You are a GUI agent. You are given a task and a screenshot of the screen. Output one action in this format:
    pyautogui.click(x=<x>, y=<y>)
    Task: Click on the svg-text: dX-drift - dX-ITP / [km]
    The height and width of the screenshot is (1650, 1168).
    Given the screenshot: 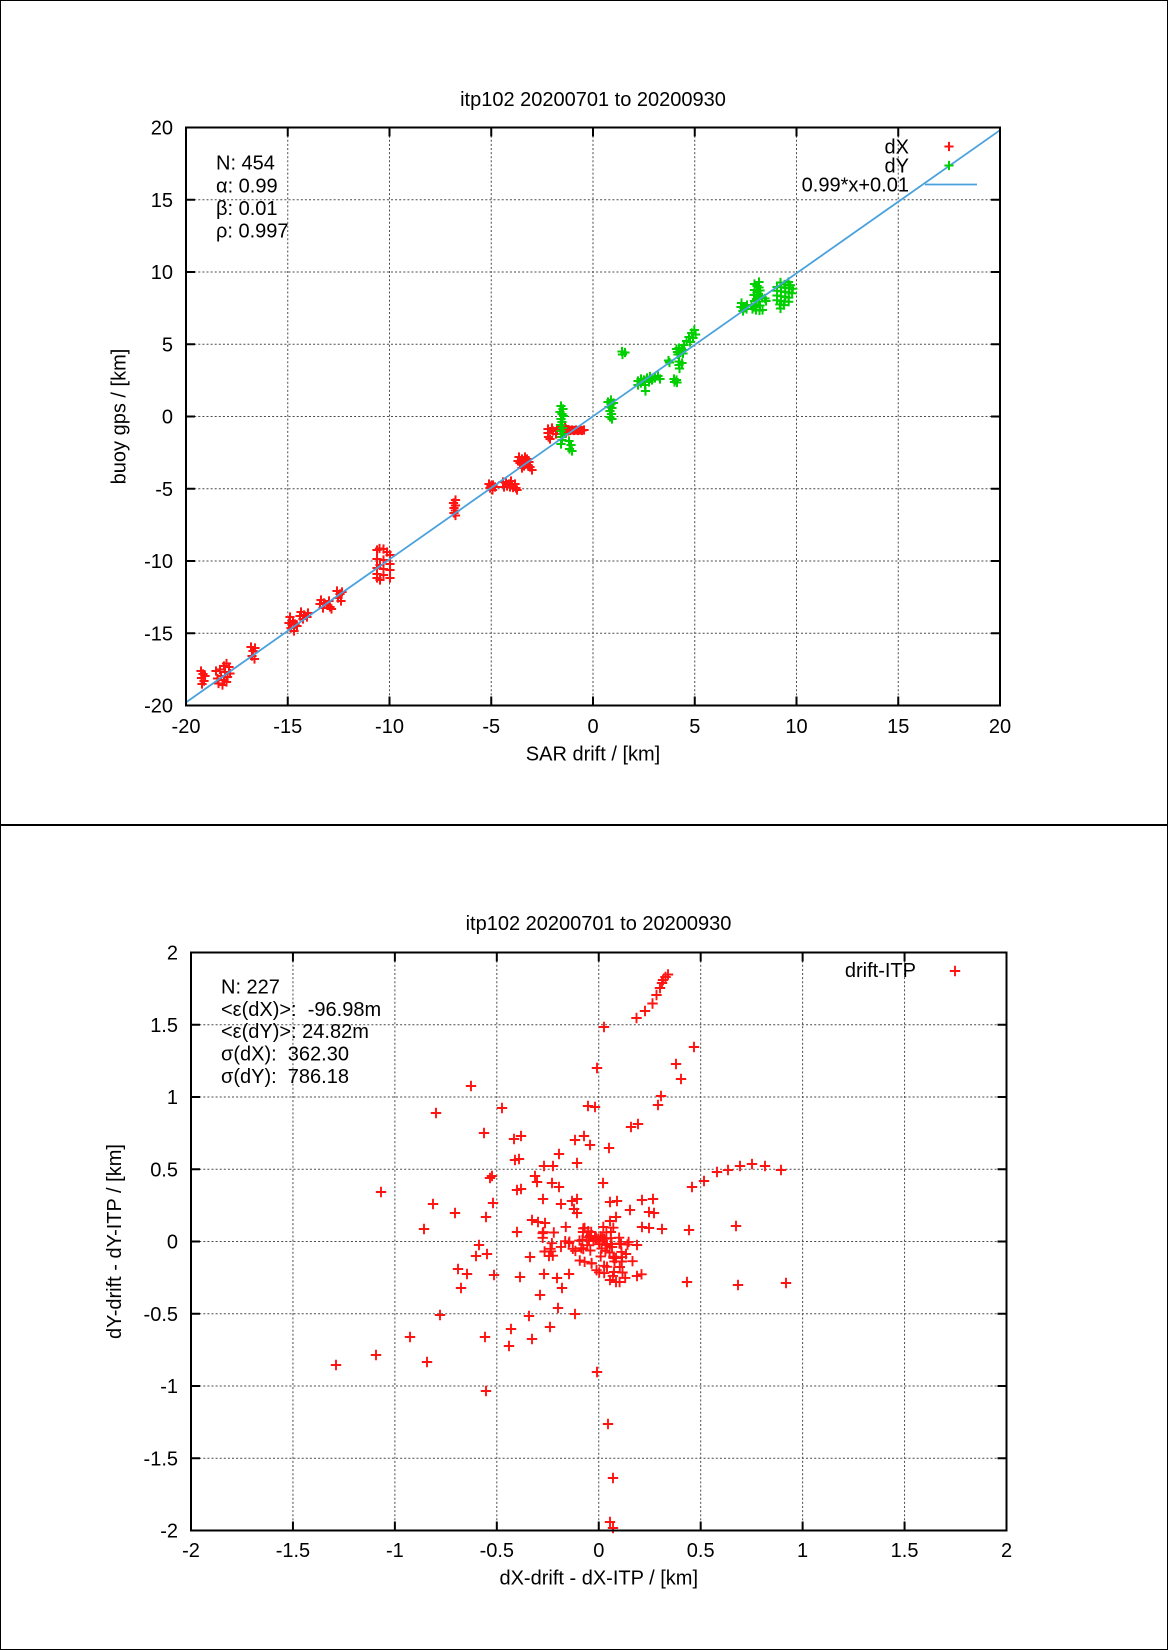 What is the action you would take?
    pyautogui.click(x=598, y=1579)
    